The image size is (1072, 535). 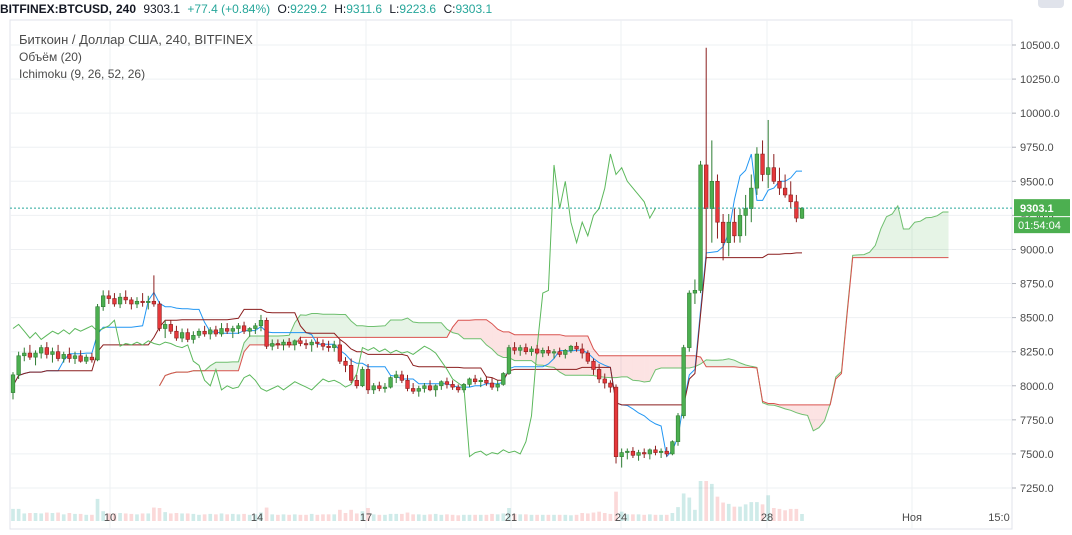 What do you see at coordinates (50, 57) in the screenshot?
I see `volume-legend: Объём (20)` at bounding box center [50, 57].